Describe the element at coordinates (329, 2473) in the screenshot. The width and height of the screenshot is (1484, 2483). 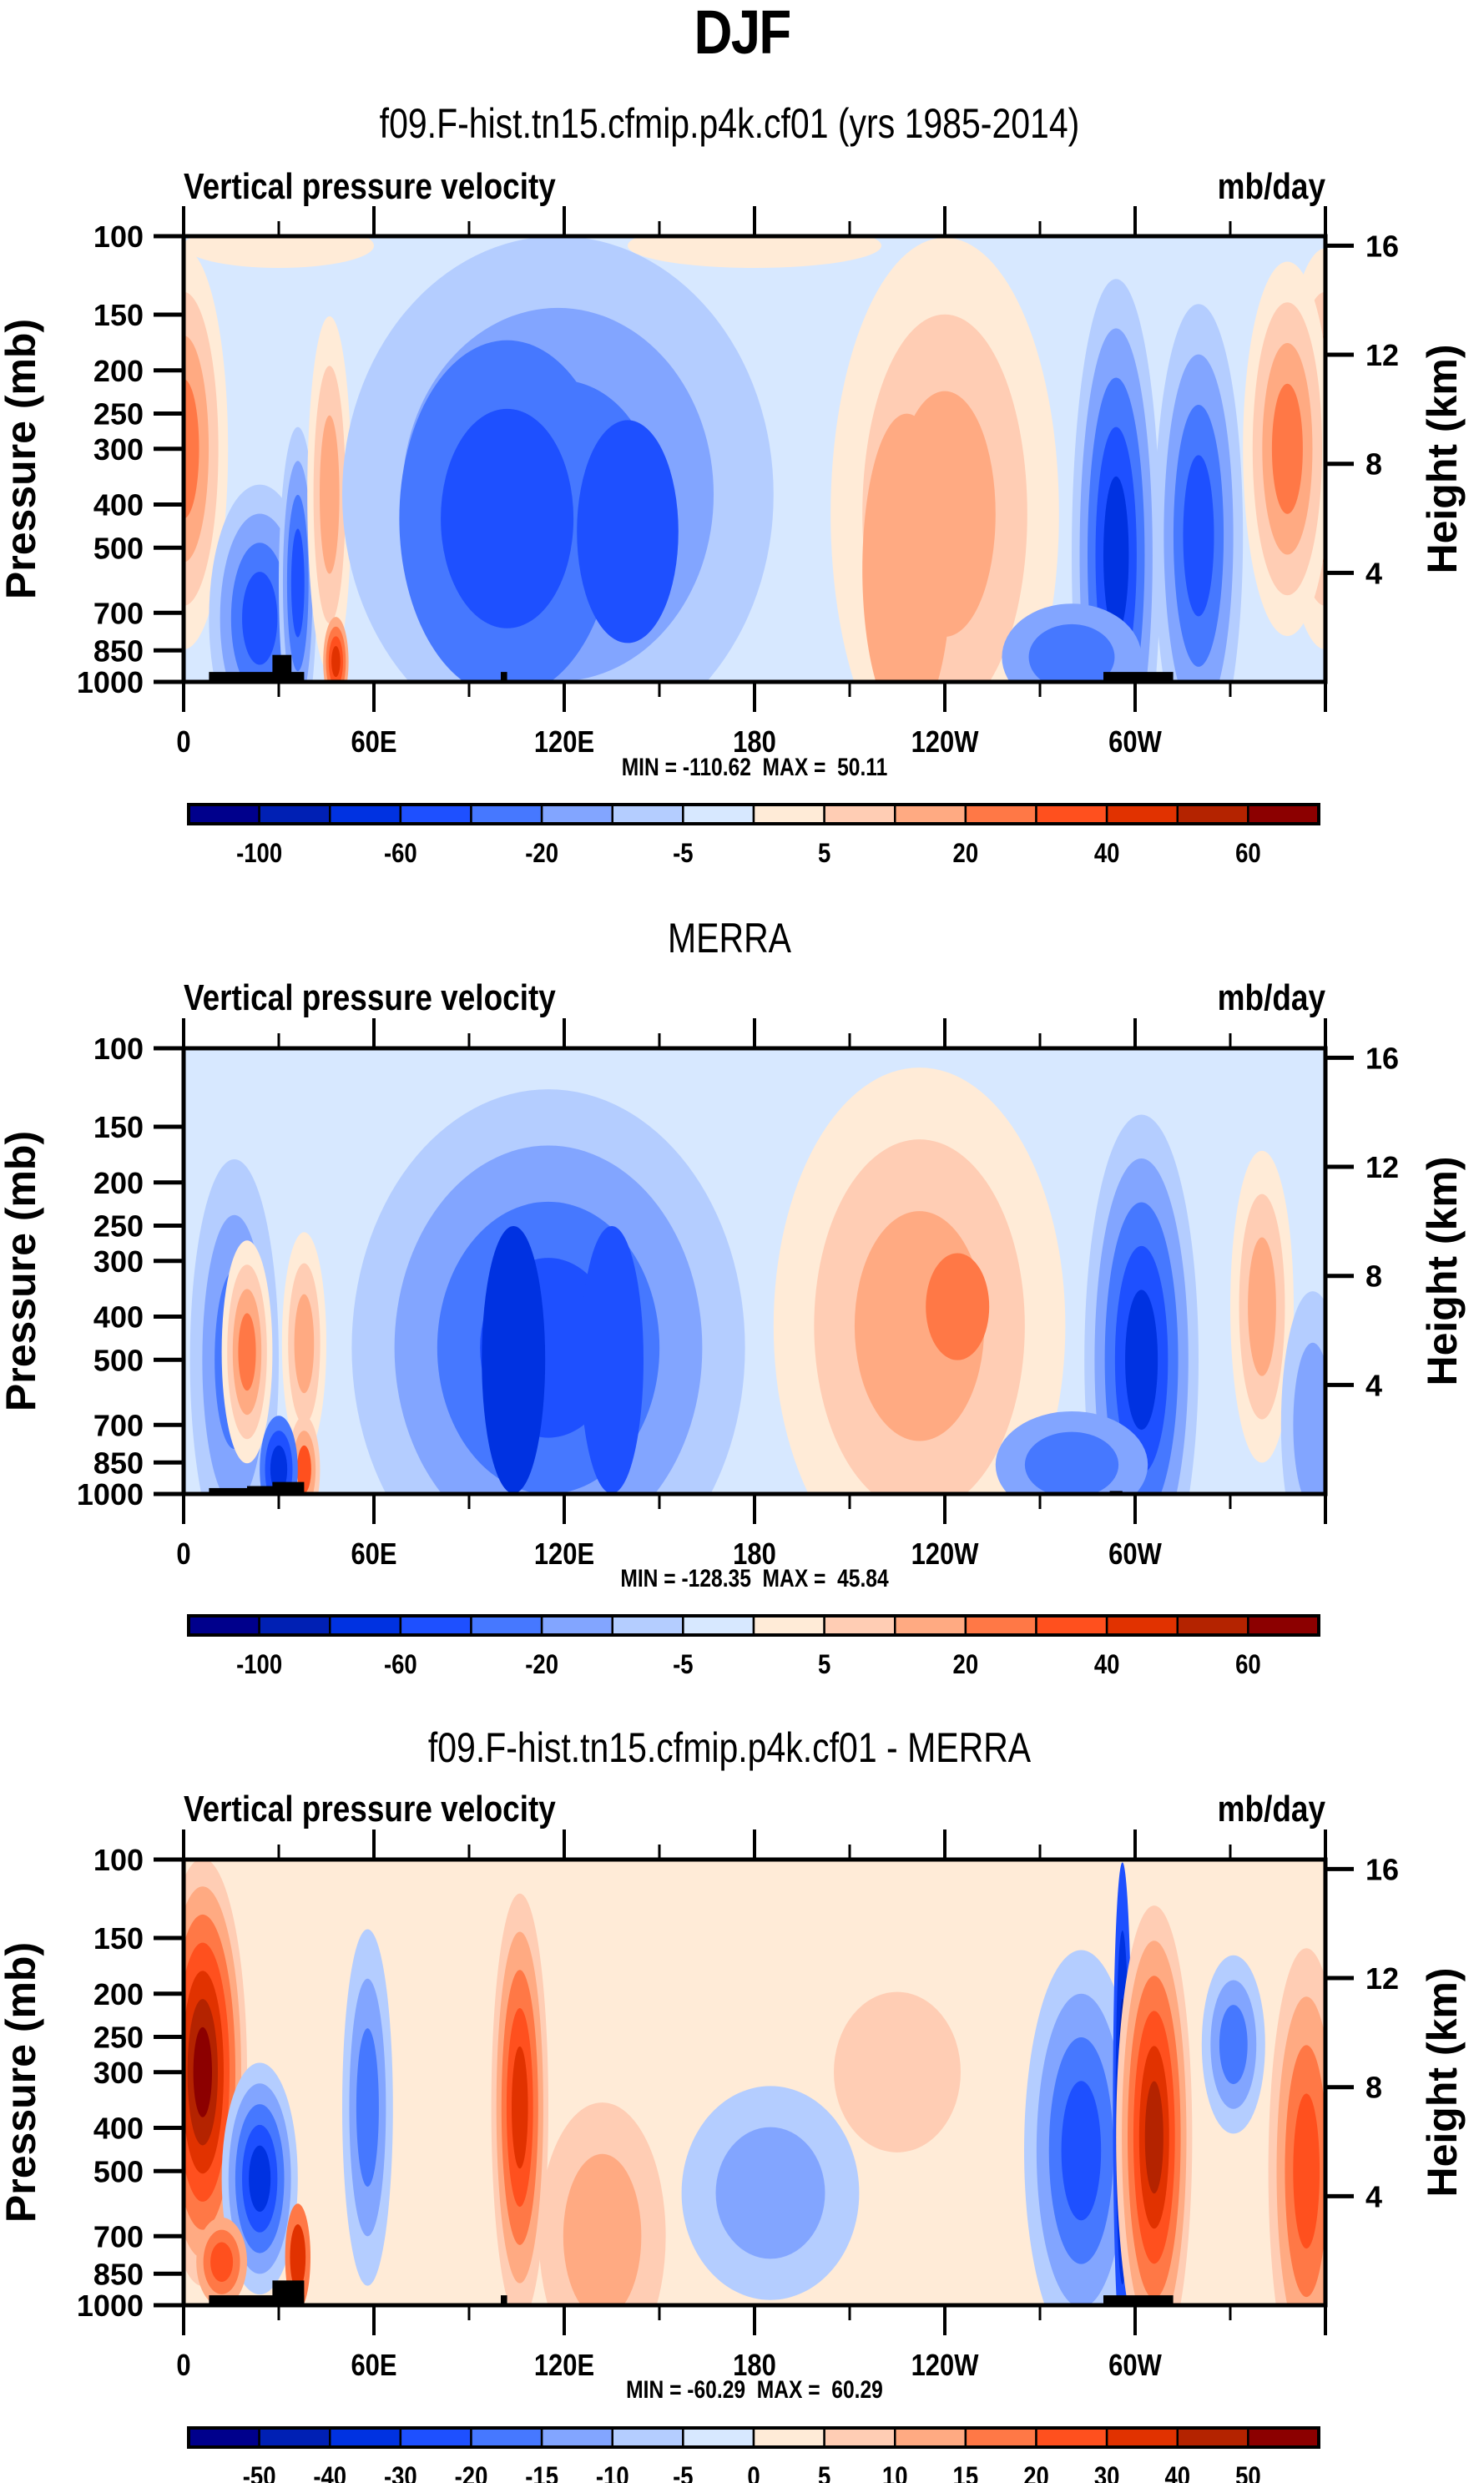
I see `colorbar-label: -40` at that location.